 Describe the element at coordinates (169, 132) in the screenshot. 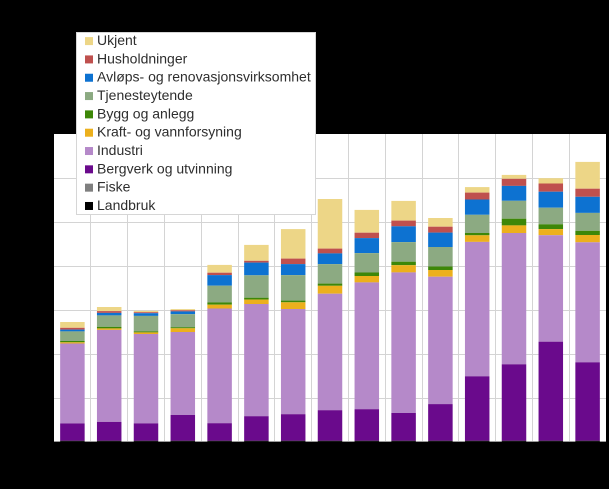

I see `svg-text: Kraft- og vannforsyning` at that location.